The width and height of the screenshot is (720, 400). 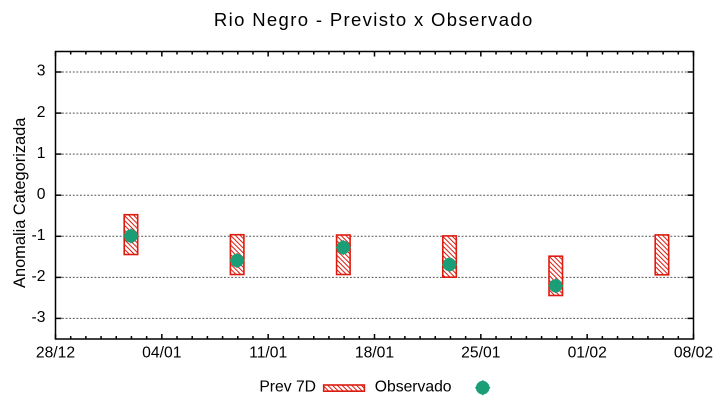 What do you see at coordinates (693, 353) in the screenshot?
I see `svg-text: 08/02` at bounding box center [693, 353].